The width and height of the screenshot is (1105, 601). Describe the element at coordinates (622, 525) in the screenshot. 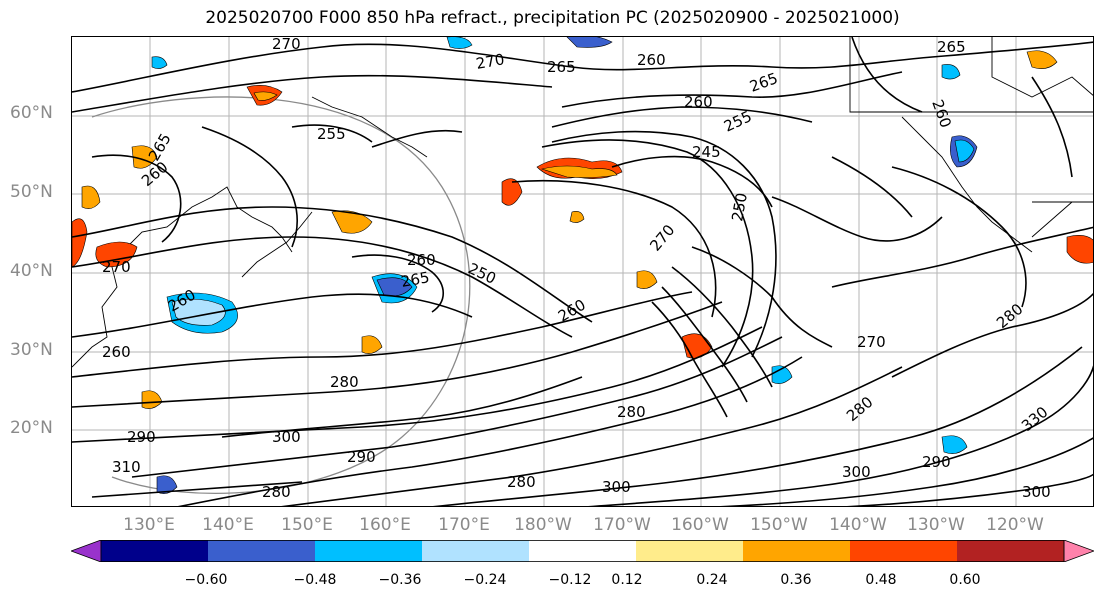

I see `longitude-label: 170°W` at that location.